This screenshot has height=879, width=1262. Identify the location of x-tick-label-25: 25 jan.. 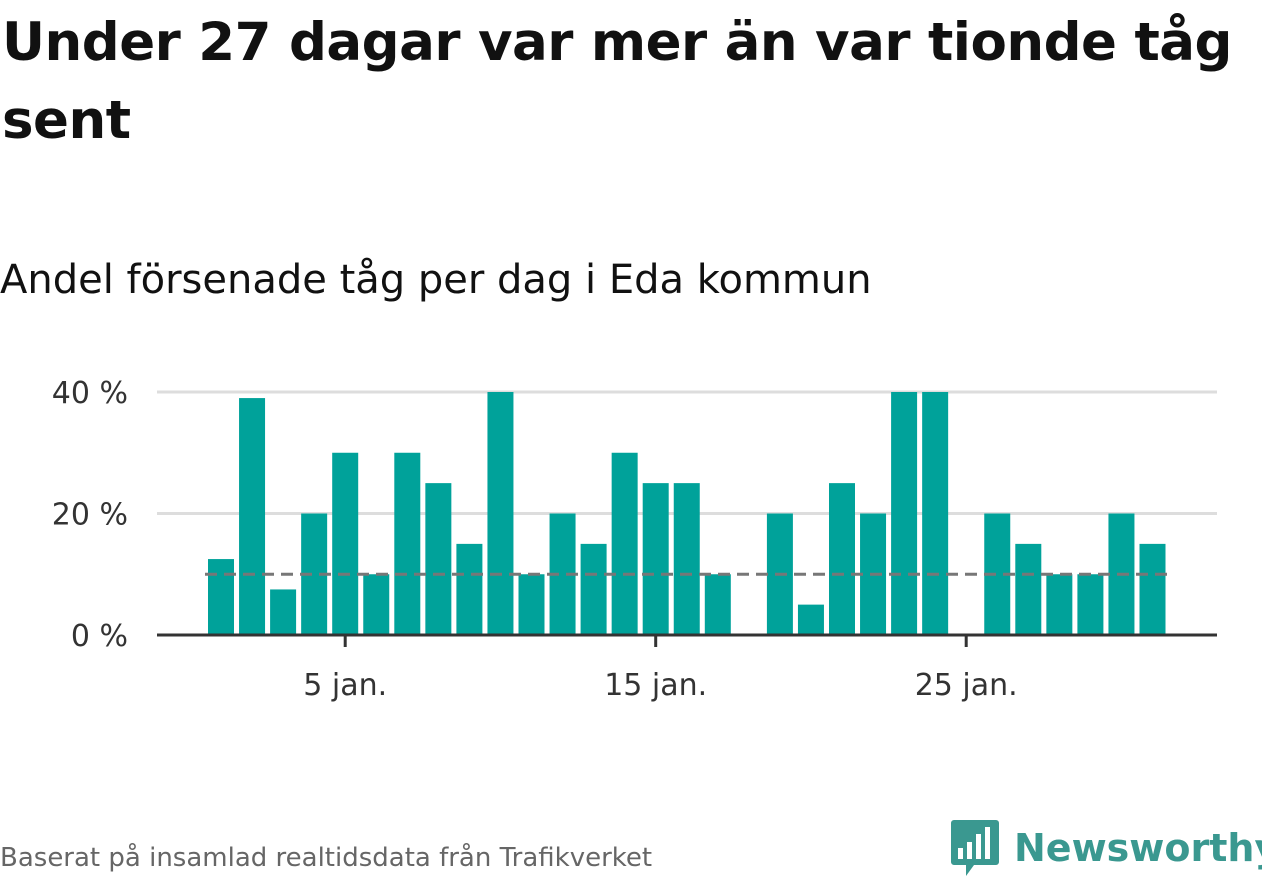
(966, 685).